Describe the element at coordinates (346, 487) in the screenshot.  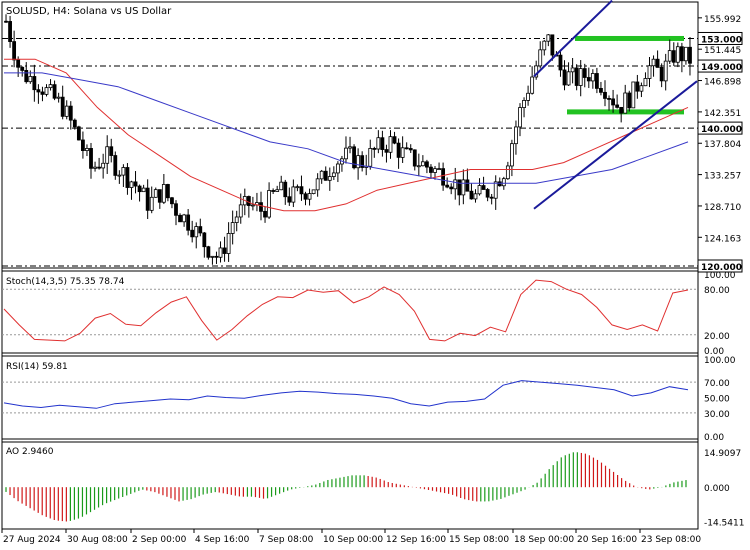
I see `awesome-oscillator-panel` at that location.